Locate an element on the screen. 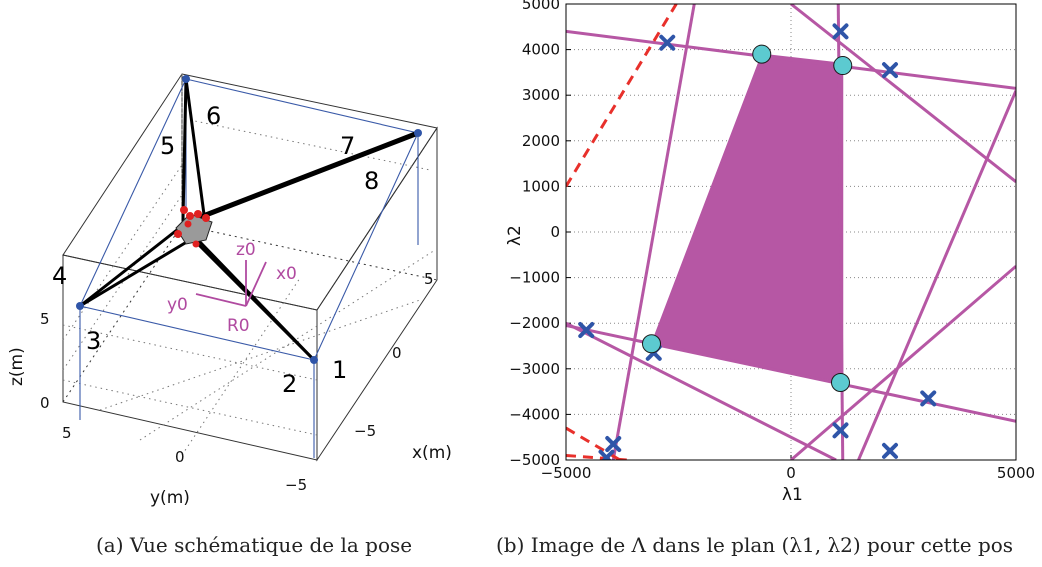 The height and width of the screenshot is (567, 1042). frame-label-z: z0 is located at coordinates (246, 250).